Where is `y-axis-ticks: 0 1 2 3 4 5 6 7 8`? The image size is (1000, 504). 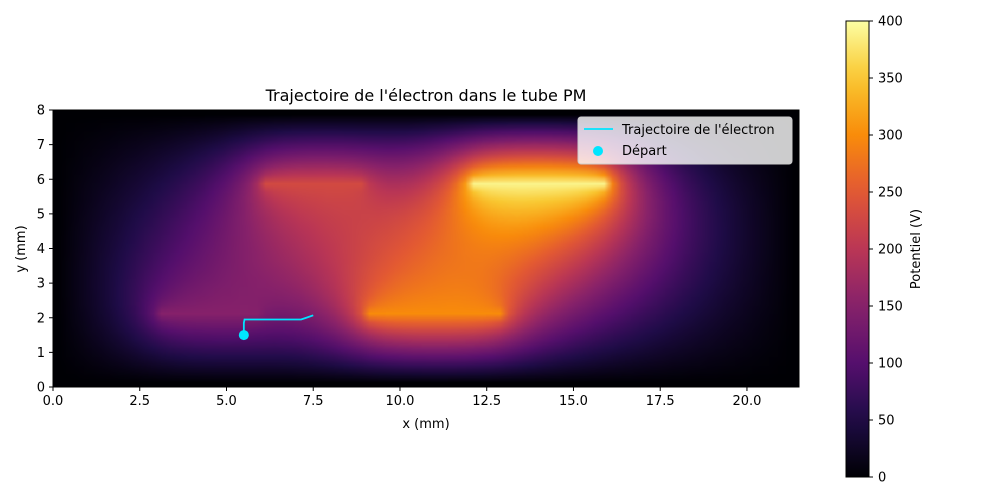
y-axis-ticks: 0 1 2 3 4 5 6 7 8 is located at coordinates (45, 250).